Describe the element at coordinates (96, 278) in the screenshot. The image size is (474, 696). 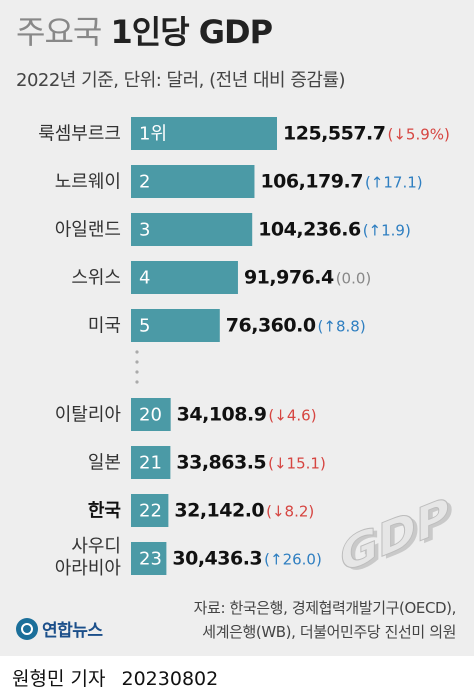
I see `category-label: 스위스` at that location.